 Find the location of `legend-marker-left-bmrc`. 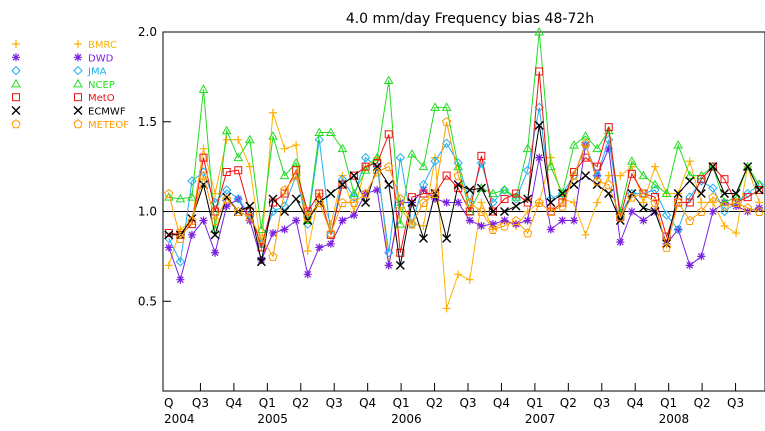

legend-marker-left-bmrc is located at coordinates (16, 44).